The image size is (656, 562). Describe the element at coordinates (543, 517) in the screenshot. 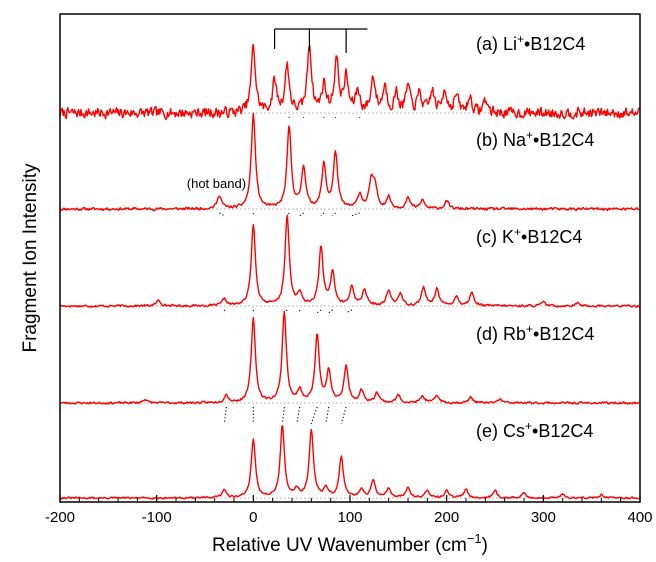

I see `x-tick-label: 300` at that location.